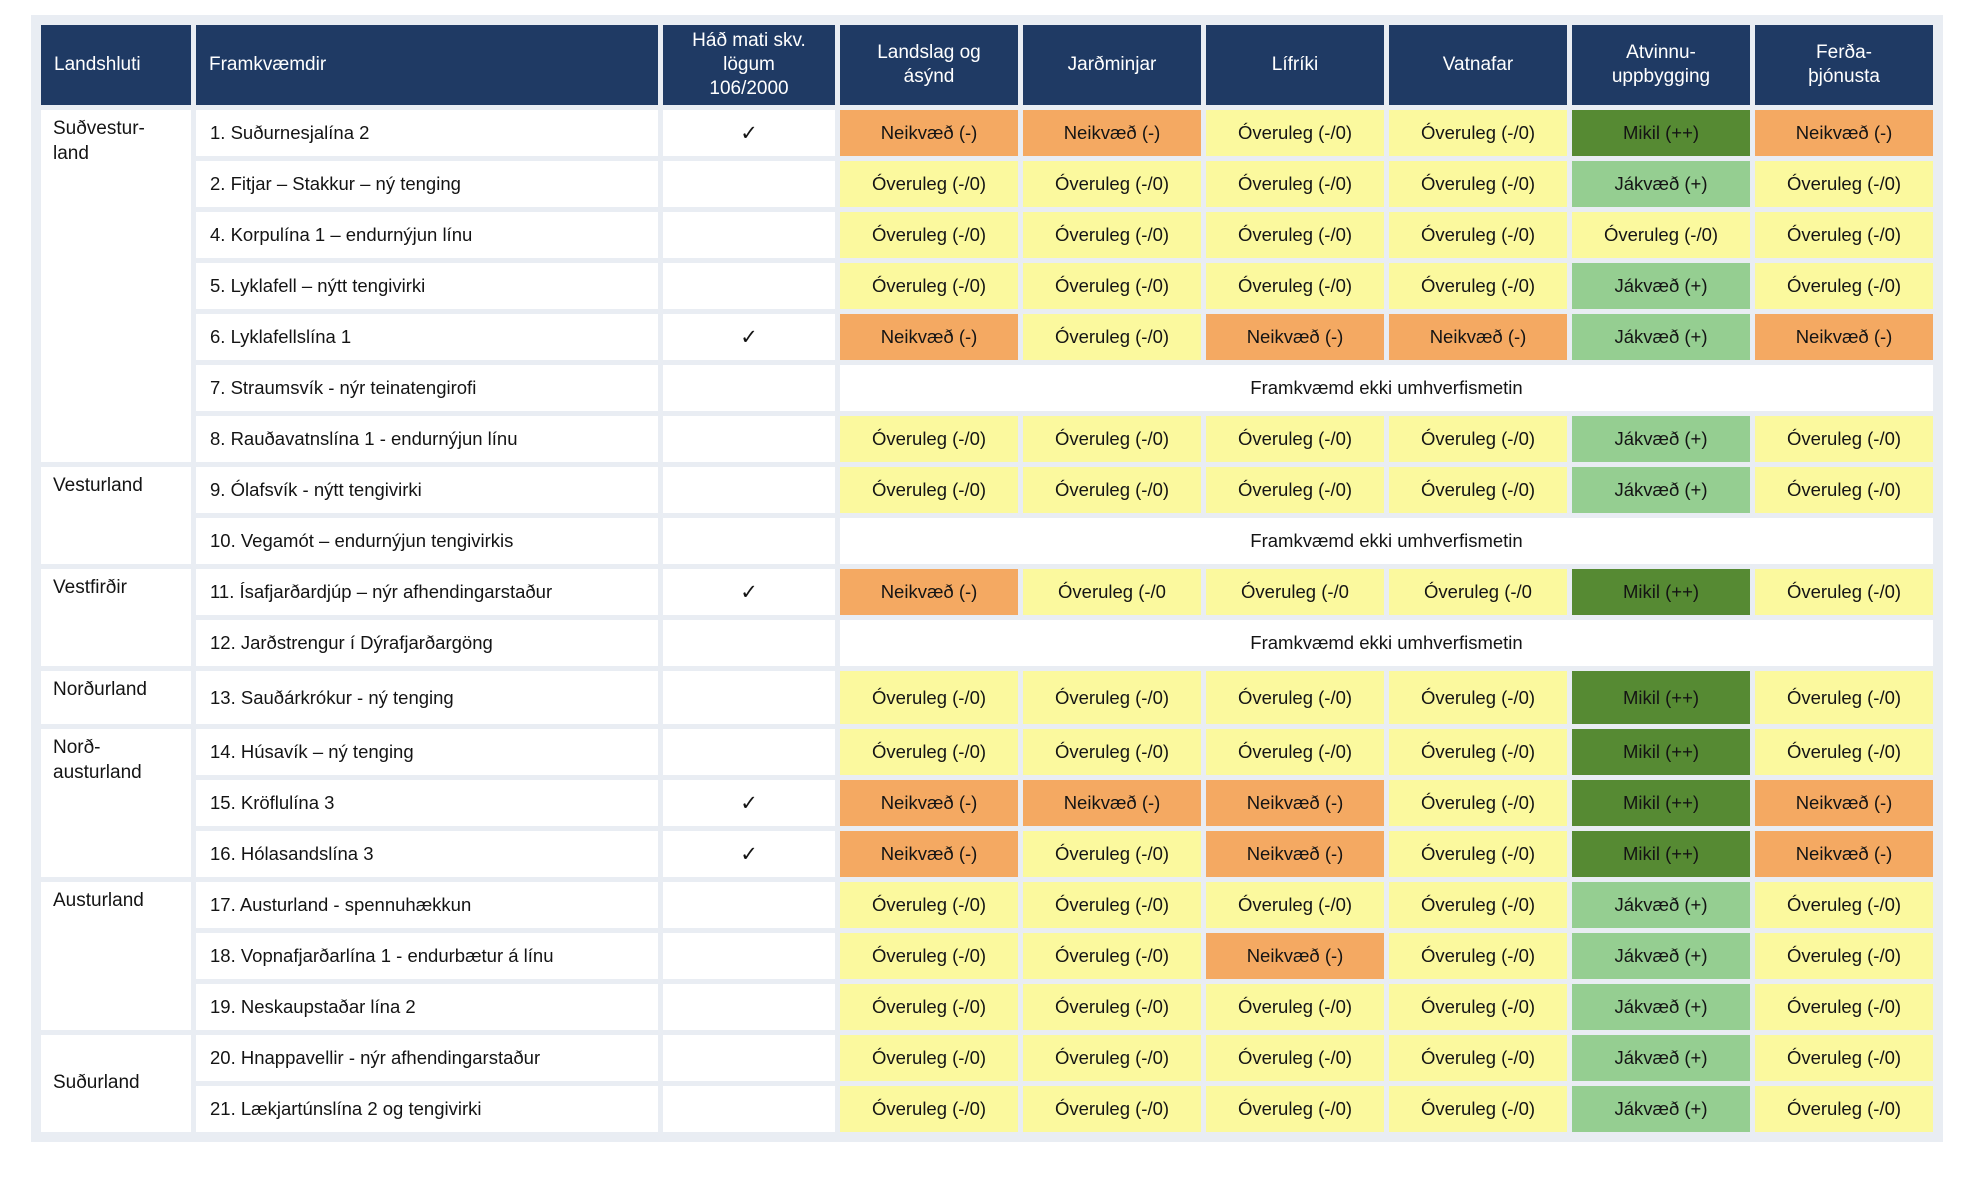  I want to click on project-cell: 13. Sauðárkrókur - ný tenging, so click(427, 697).